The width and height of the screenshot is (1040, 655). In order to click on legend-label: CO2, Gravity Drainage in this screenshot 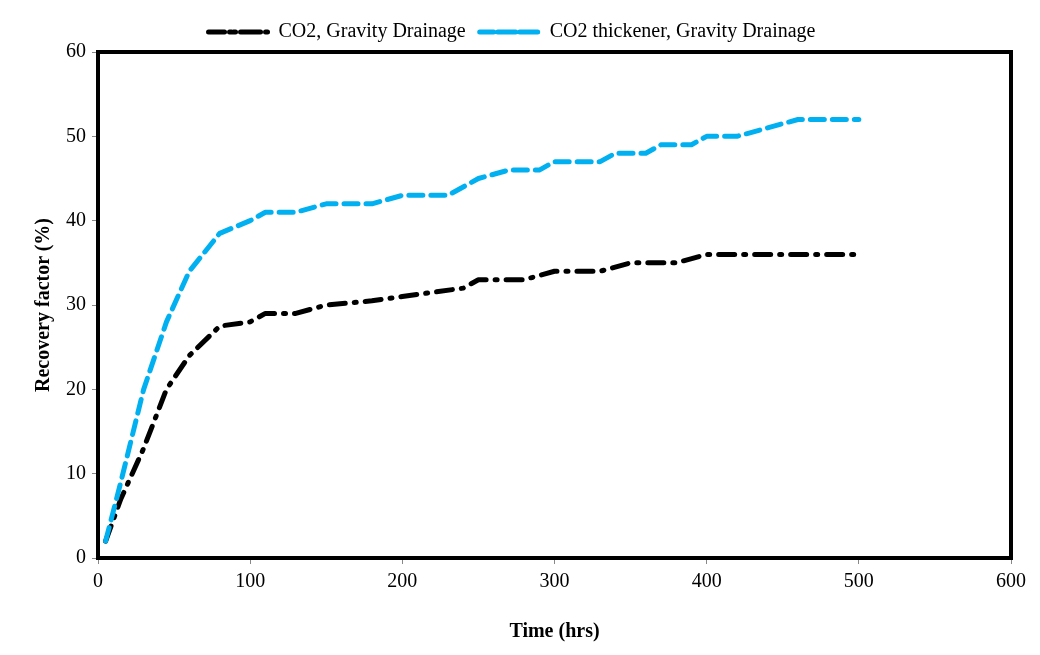, I will do `click(372, 31)`.